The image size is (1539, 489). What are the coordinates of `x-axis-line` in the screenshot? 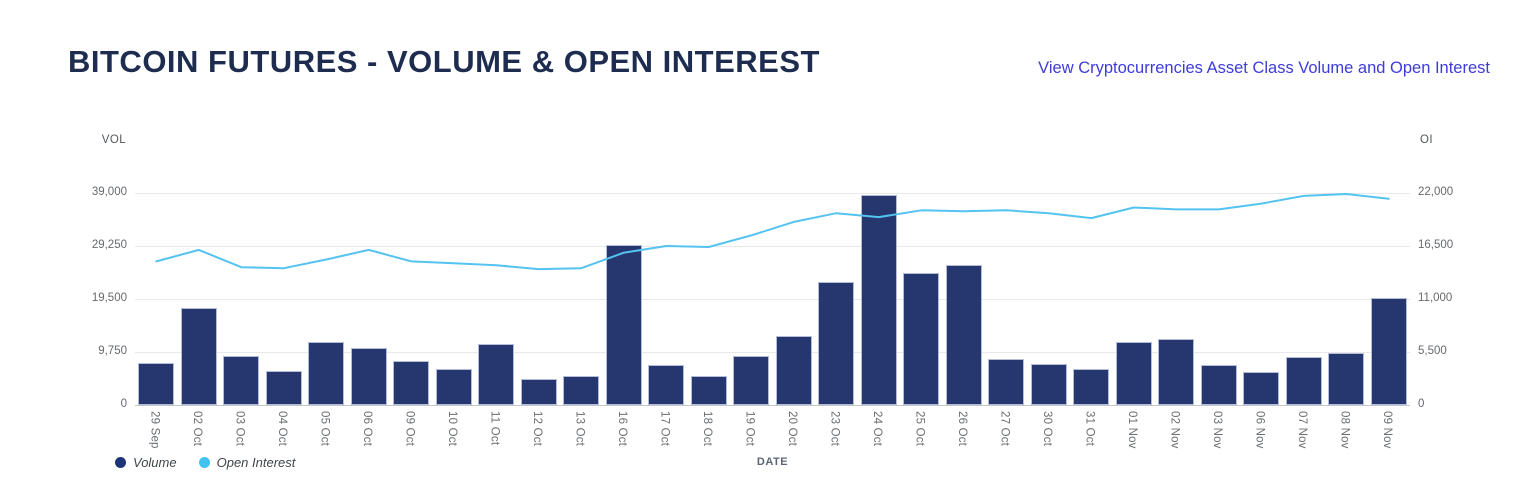 It's located at (772, 405).